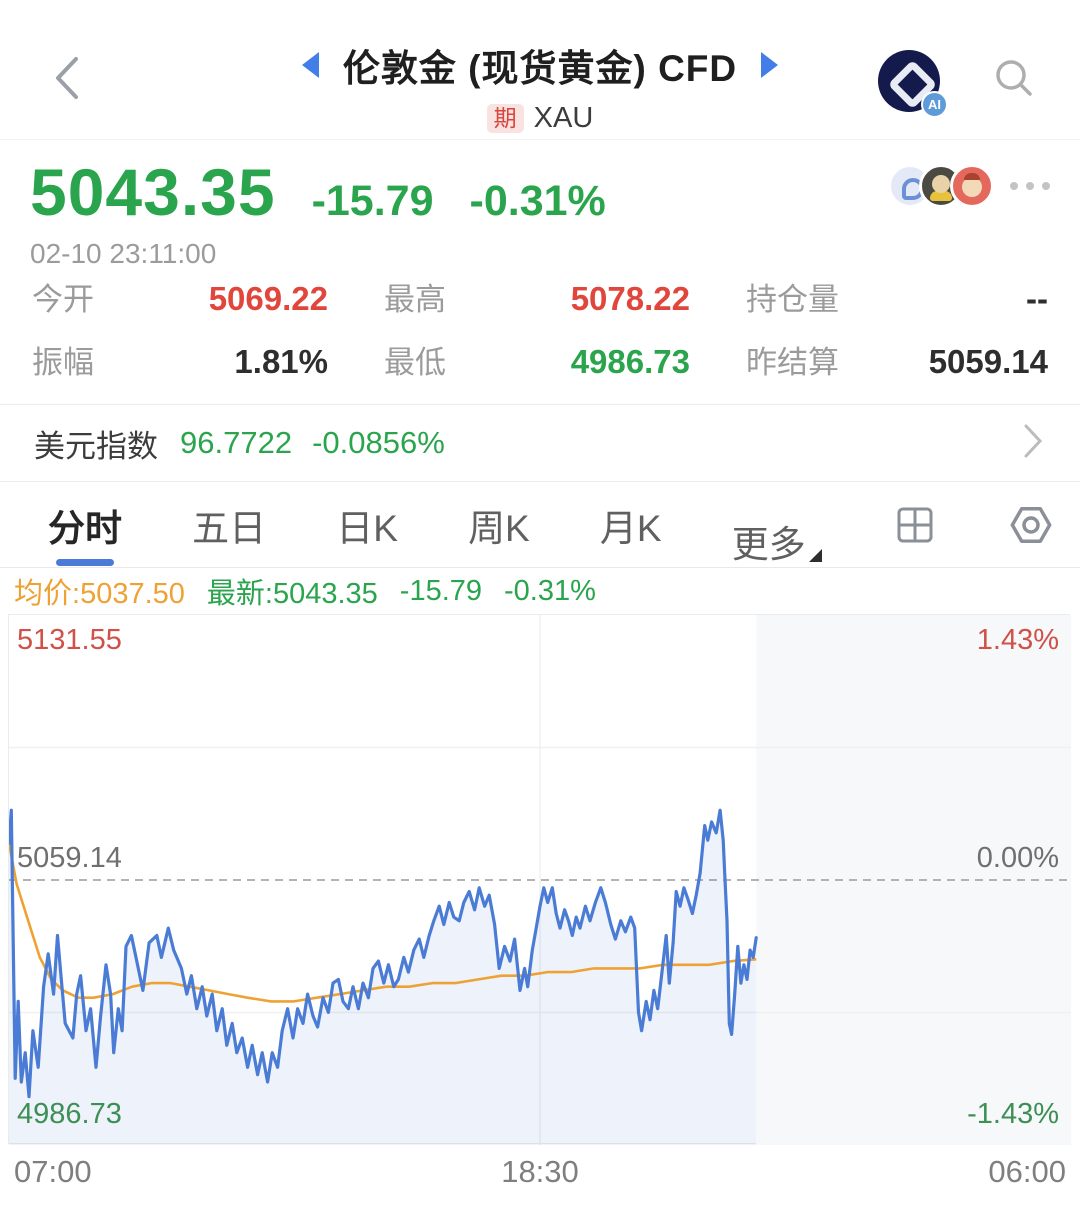  What do you see at coordinates (505, 118) in the screenshot?
I see `futures-badge: 期` at bounding box center [505, 118].